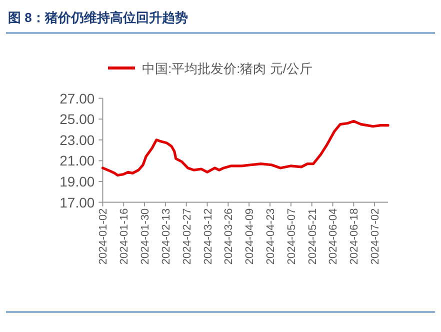  I want to click on x-tick-label: 2024-01-16, so click(124, 236).